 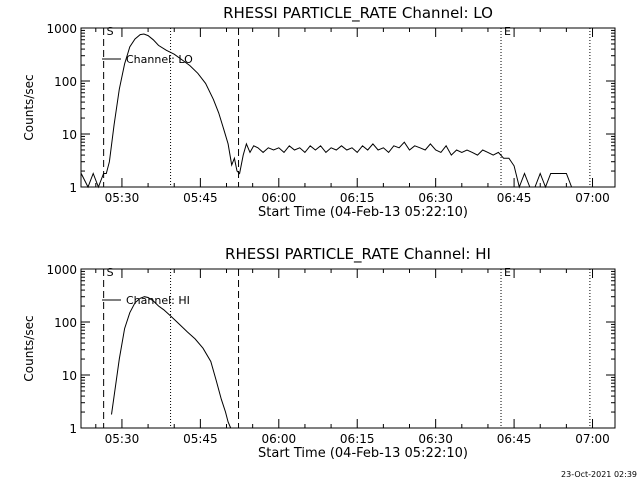 What do you see at coordinates (435, 439) in the screenshot?
I see `chart2-xtick-label: 06:30` at bounding box center [435, 439].